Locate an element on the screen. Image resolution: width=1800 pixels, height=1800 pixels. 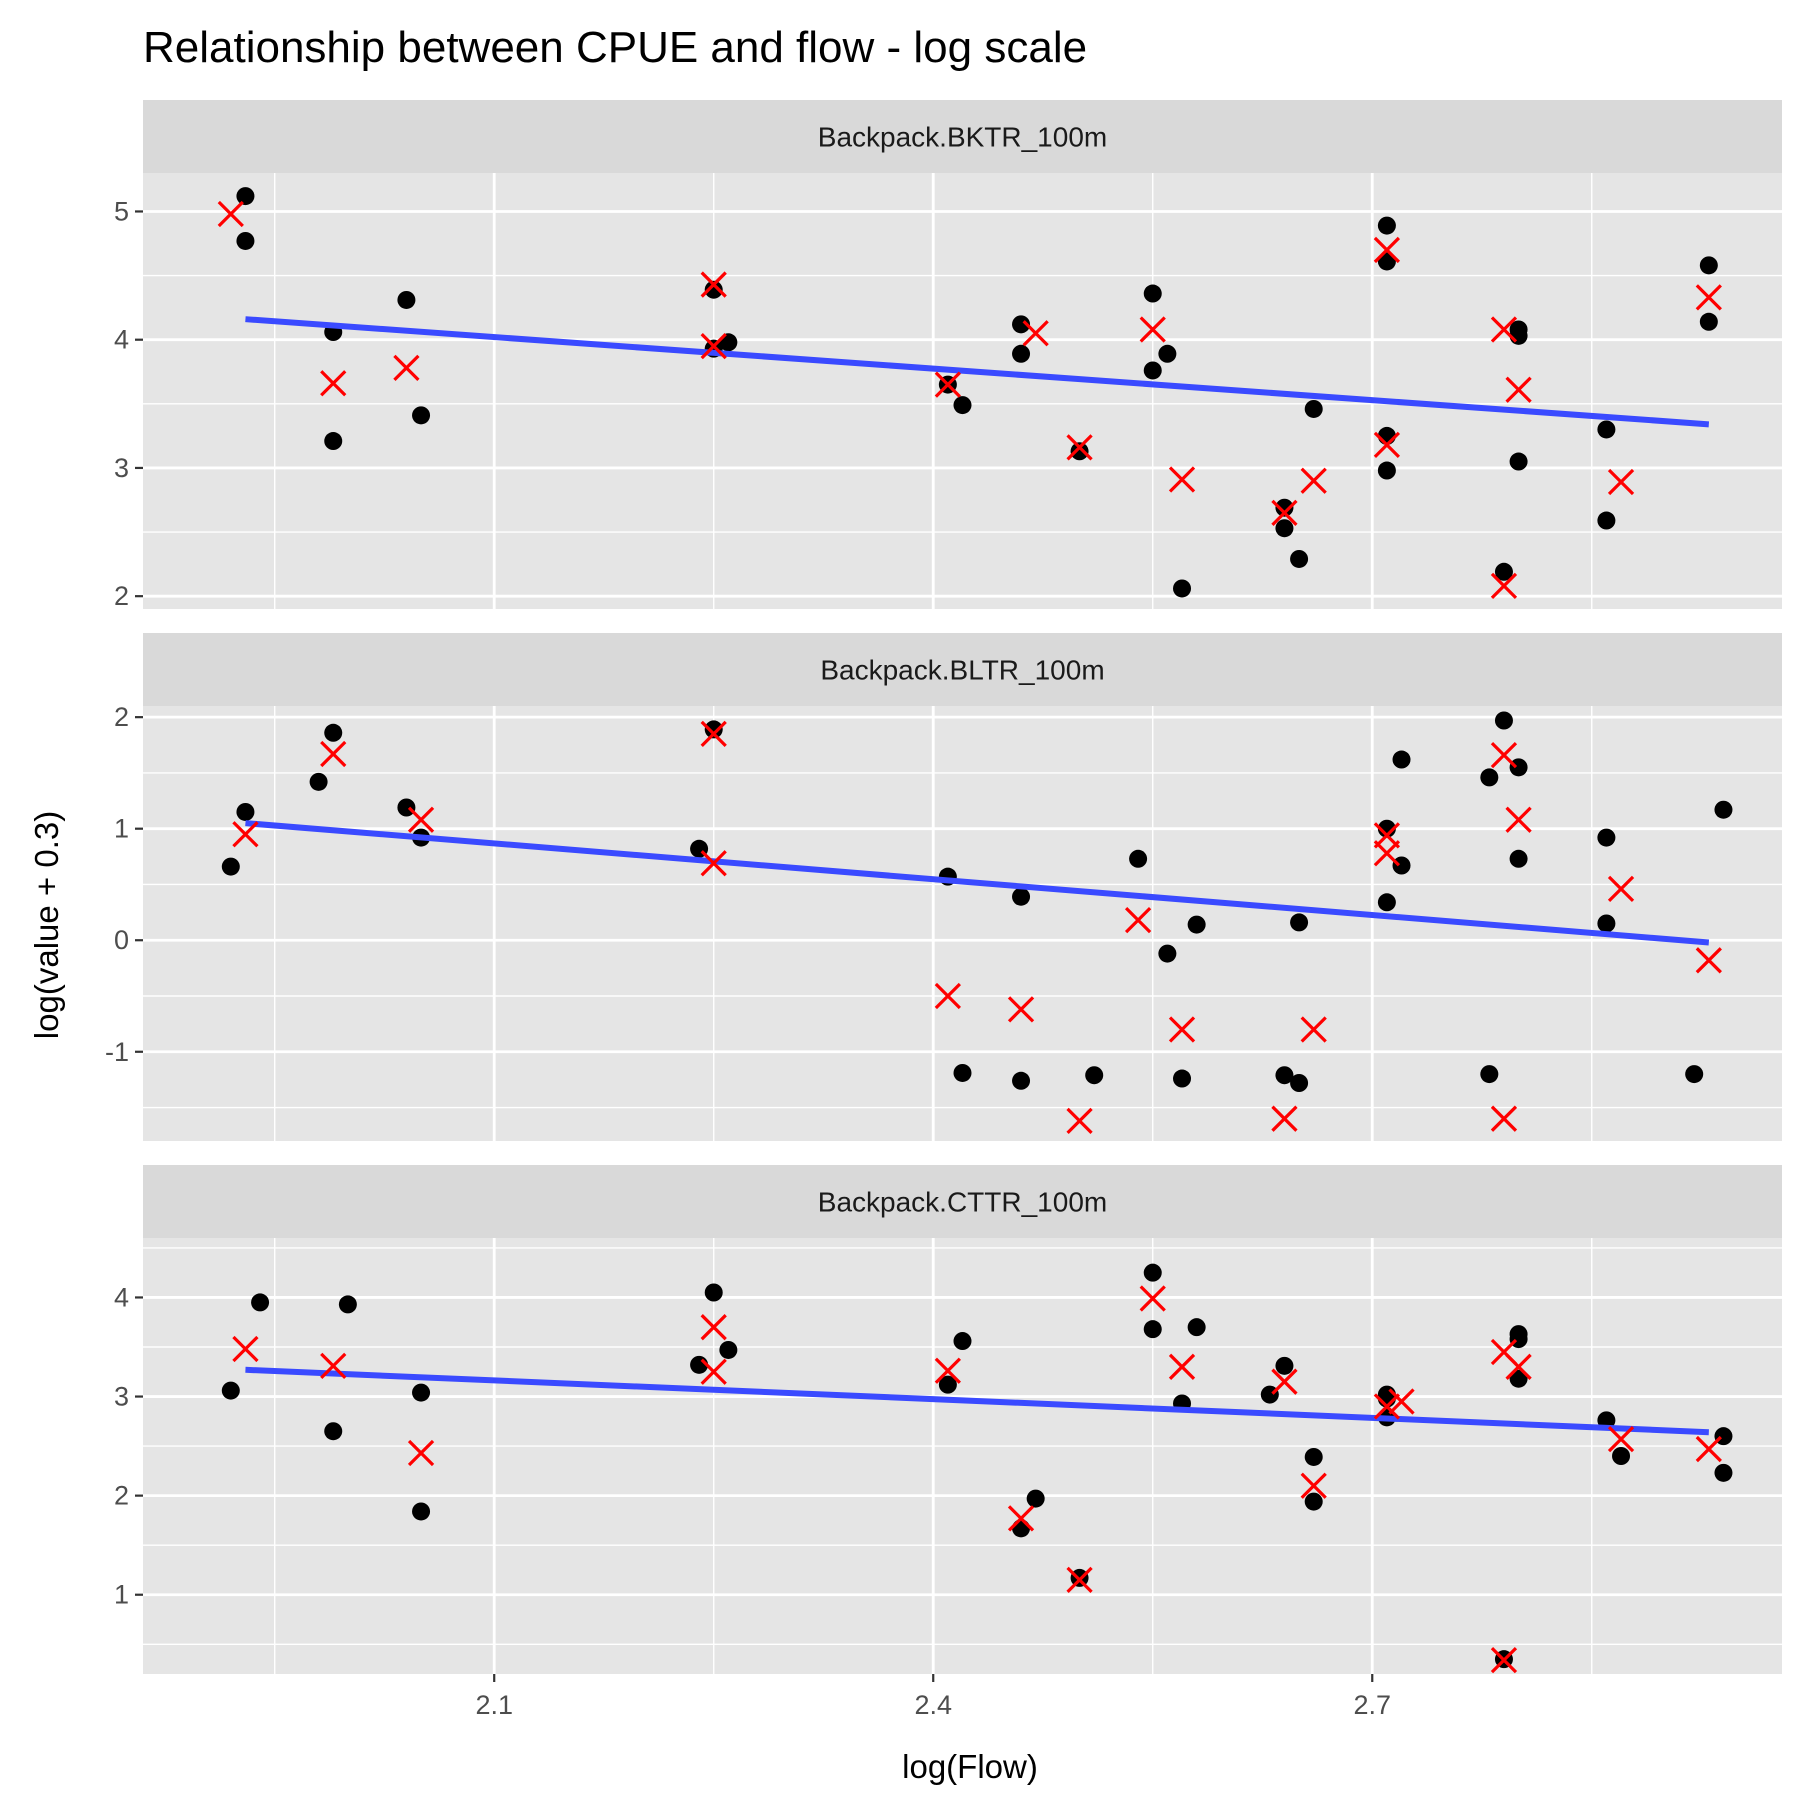
facet-strip-label: Backpack.BLTR_100m is located at coordinates (962, 670).